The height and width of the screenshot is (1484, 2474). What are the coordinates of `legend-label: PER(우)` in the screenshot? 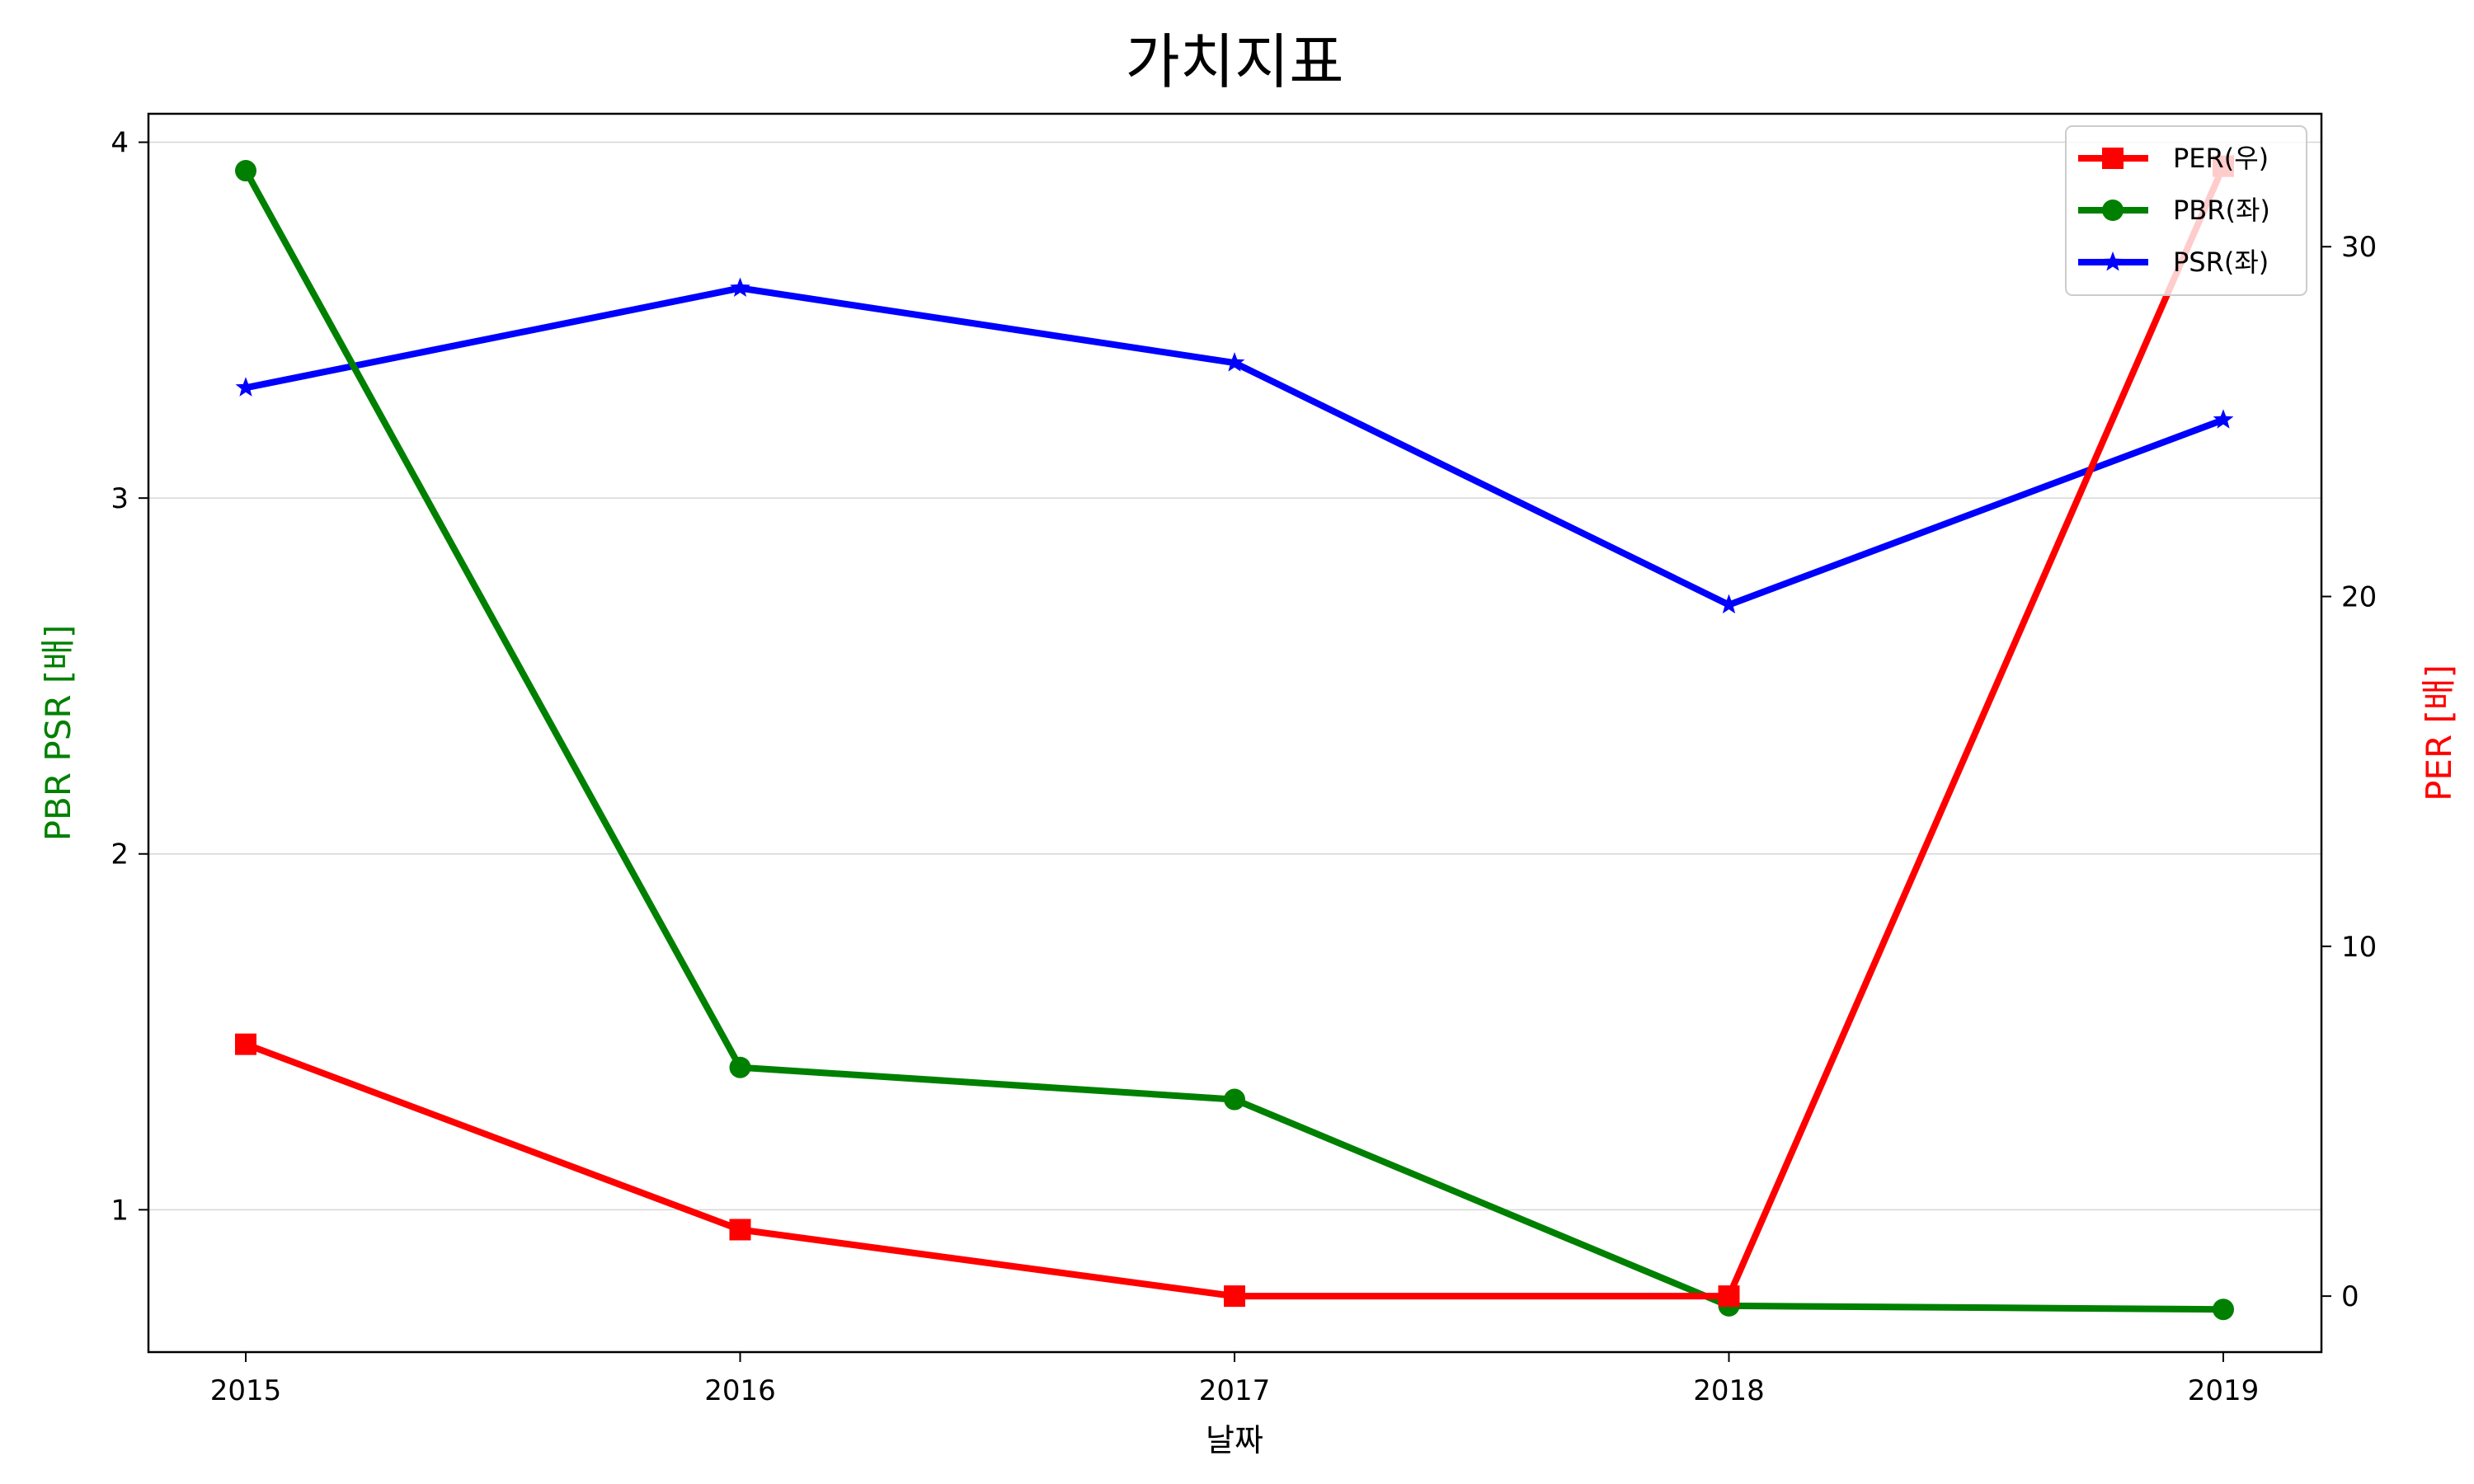 It's located at (2221, 158).